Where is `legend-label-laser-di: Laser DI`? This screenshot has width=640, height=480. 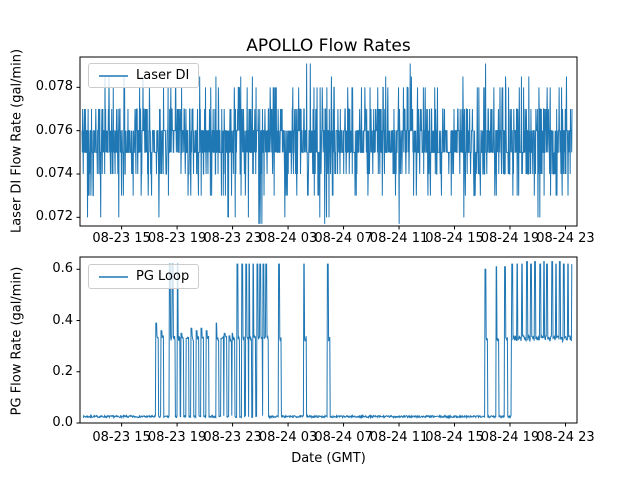 legend-label-laser-di: Laser DI is located at coordinates (163, 75).